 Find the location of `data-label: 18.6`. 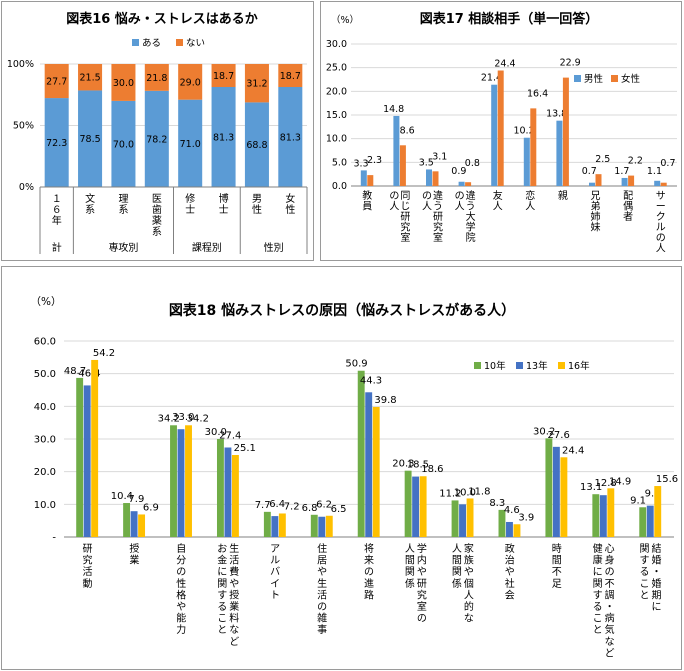

data-label: 18.6 is located at coordinates (432, 469).